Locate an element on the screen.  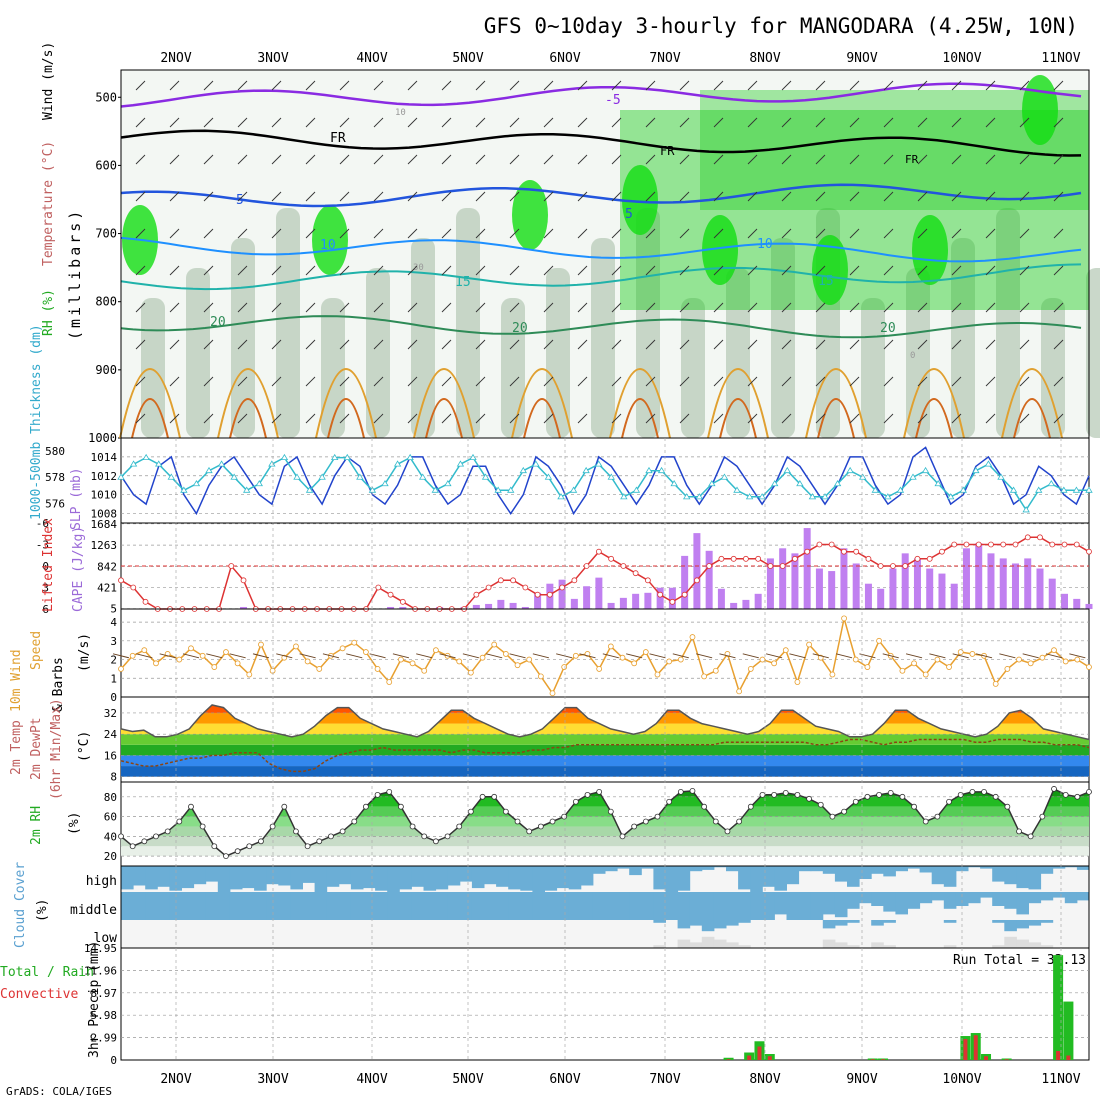
ylabel-2m-rh: 2m RH is located at coordinates (36, 825).